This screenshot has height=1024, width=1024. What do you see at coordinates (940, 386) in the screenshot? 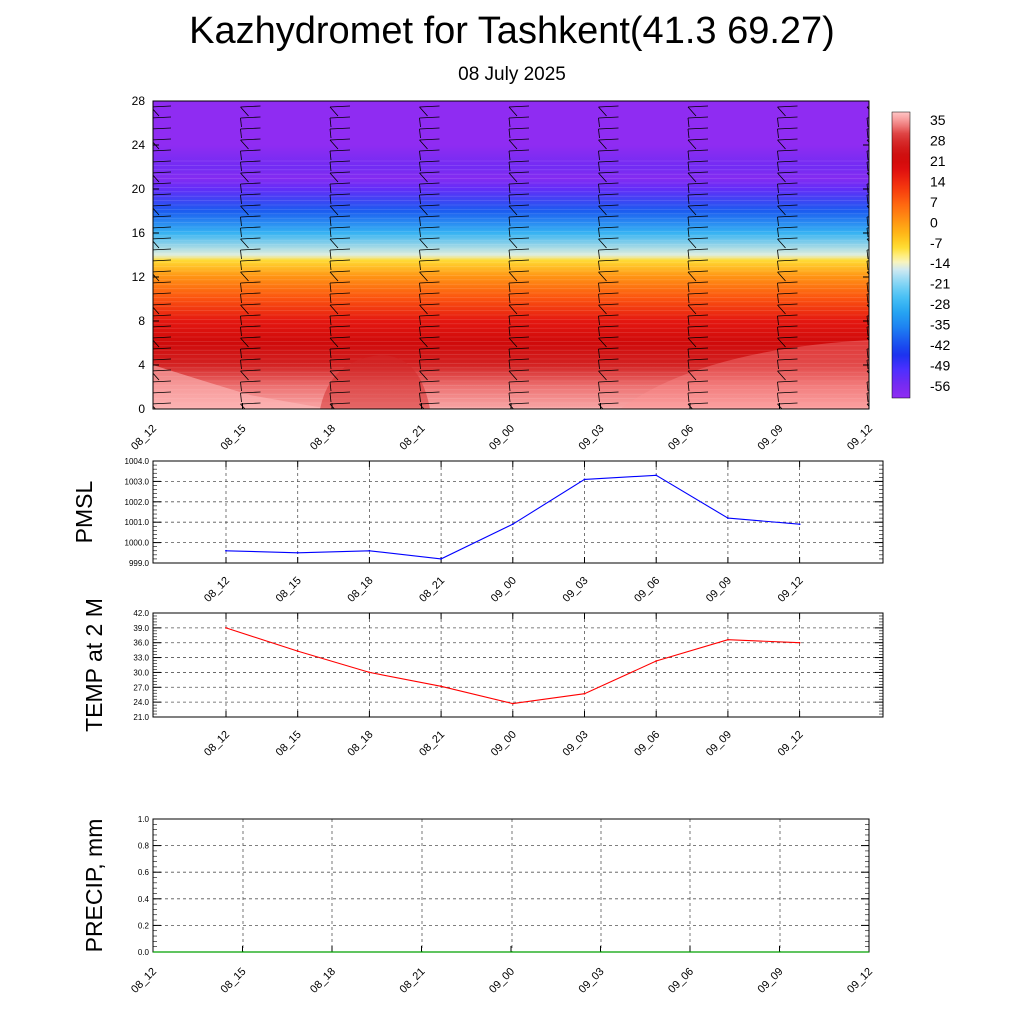
I see `colorbar-label: -56` at bounding box center [940, 386].